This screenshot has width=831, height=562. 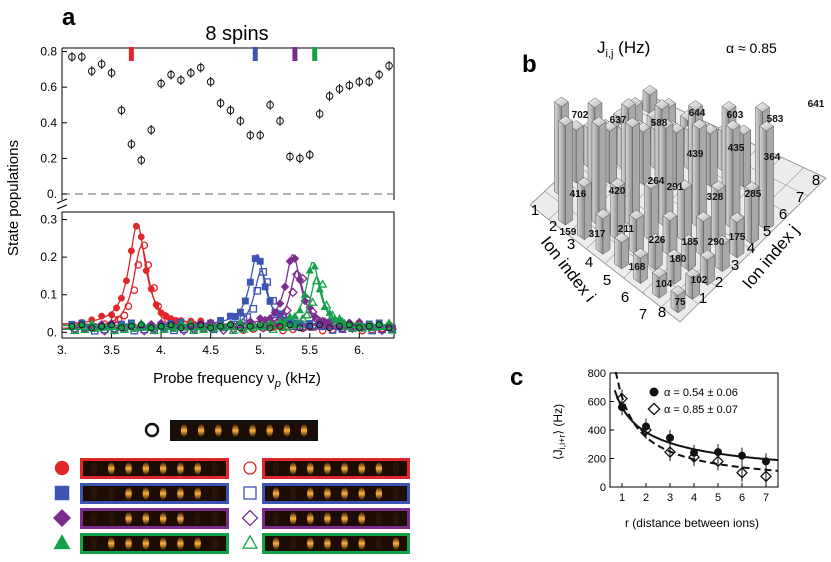 What do you see at coordinates (603, 488) in the screenshot?
I see `c-ytick-label: 0` at bounding box center [603, 488].